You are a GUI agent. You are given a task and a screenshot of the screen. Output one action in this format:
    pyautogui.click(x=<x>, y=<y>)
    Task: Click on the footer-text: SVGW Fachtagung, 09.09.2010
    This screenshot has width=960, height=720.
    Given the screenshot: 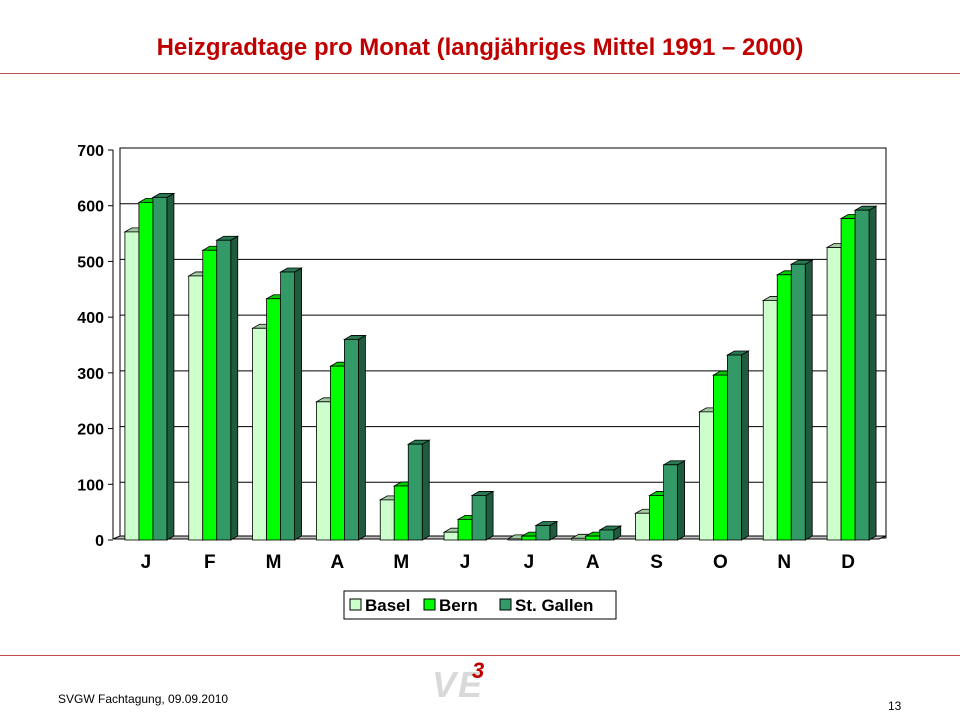 What is the action you would take?
    pyautogui.click(x=143, y=699)
    